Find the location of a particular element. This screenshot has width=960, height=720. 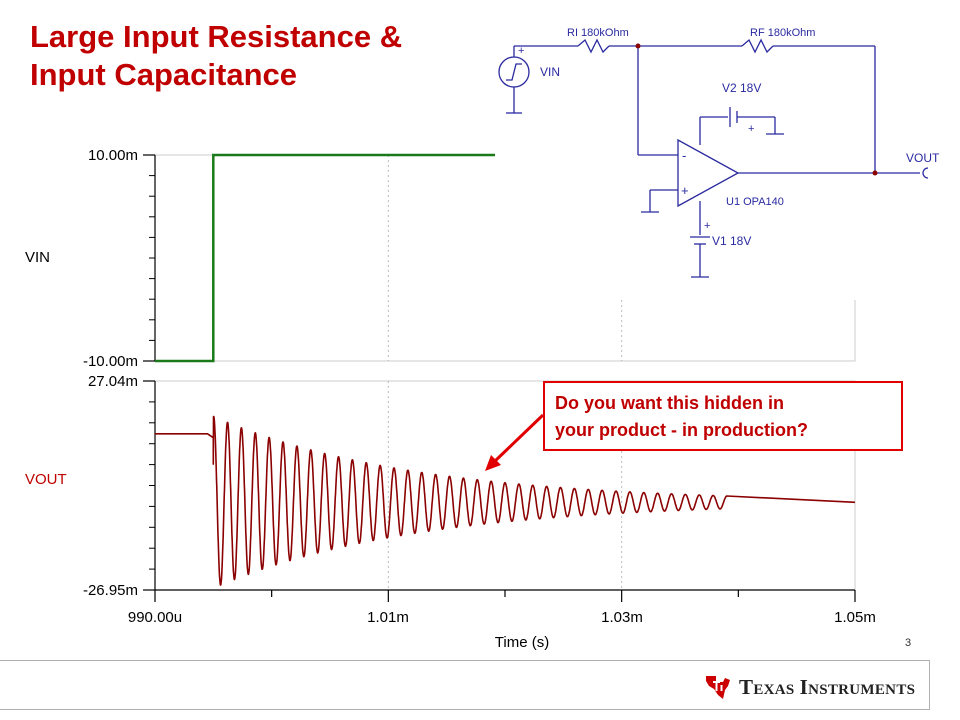

xtick-label-2: 1.03m is located at coordinates (622, 617).